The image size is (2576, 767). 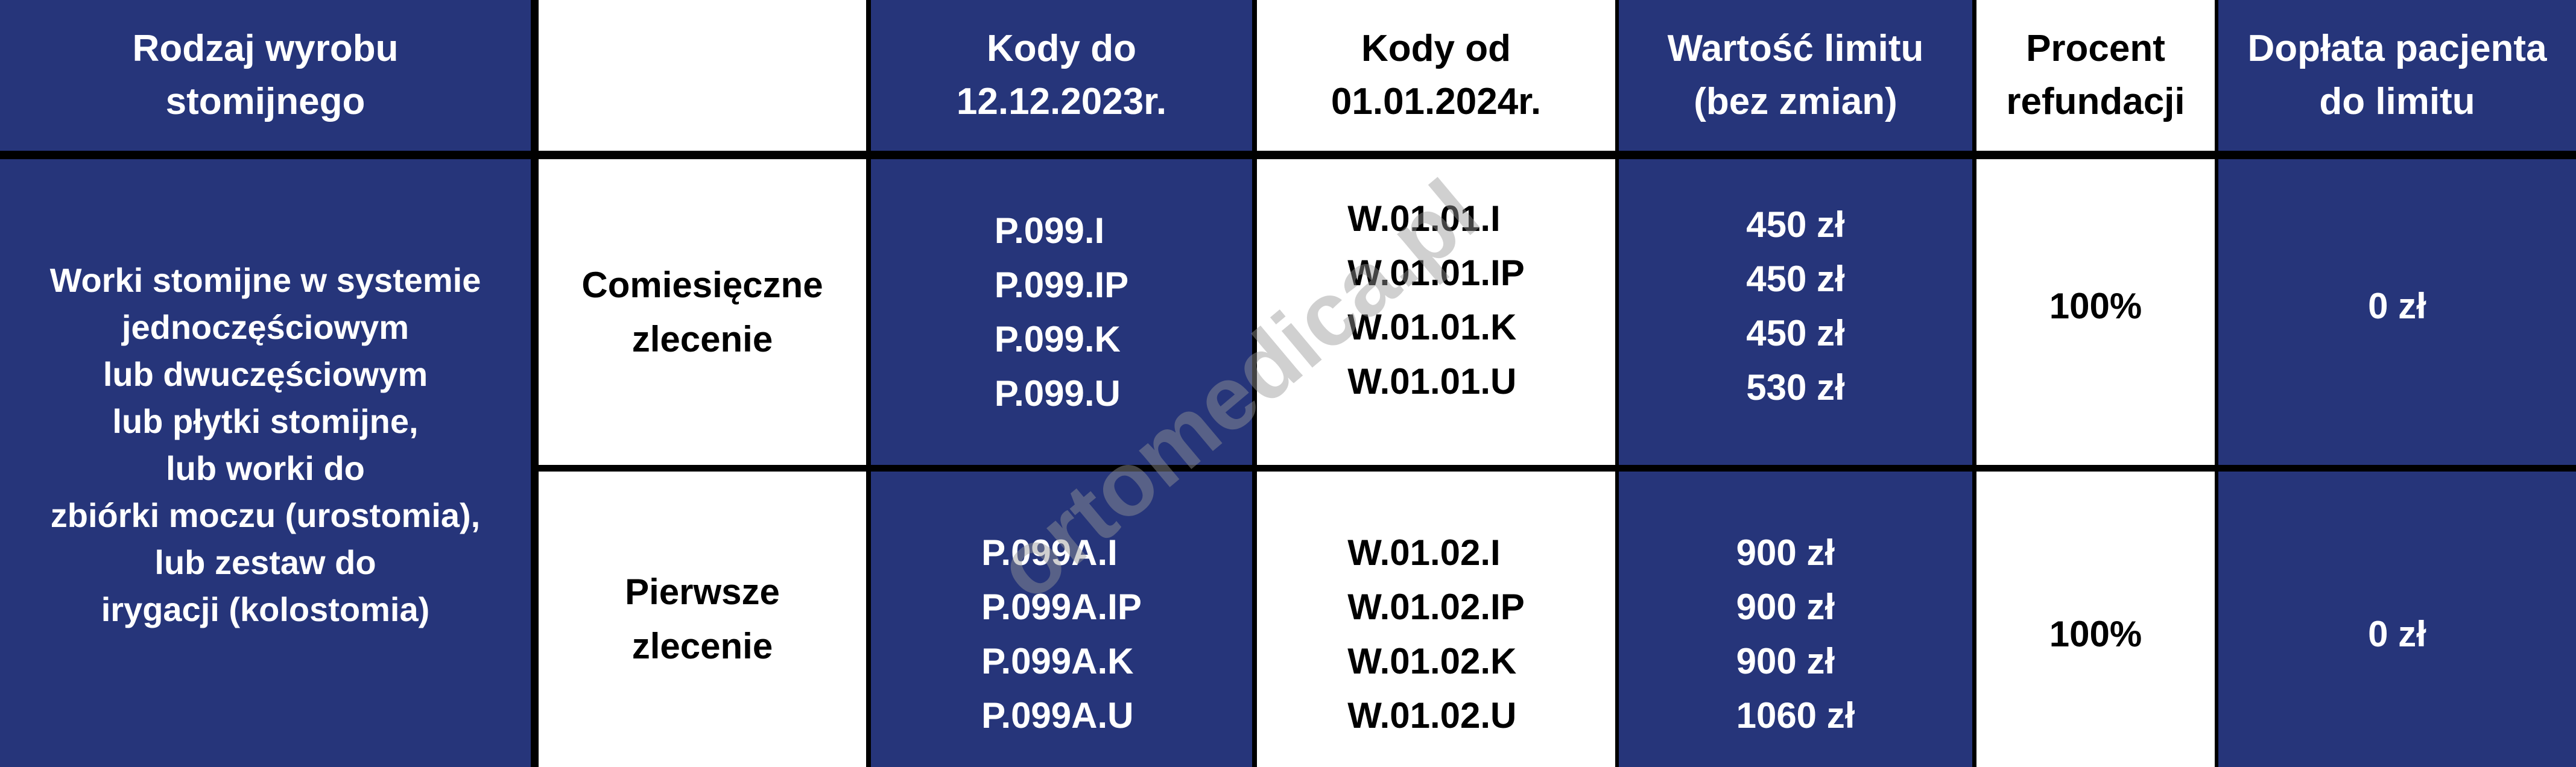 What do you see at coordinates (265, 280) in the screenshot?
I see `product-line: Worki stomijne w systemie` at bounding box center [265, 280].